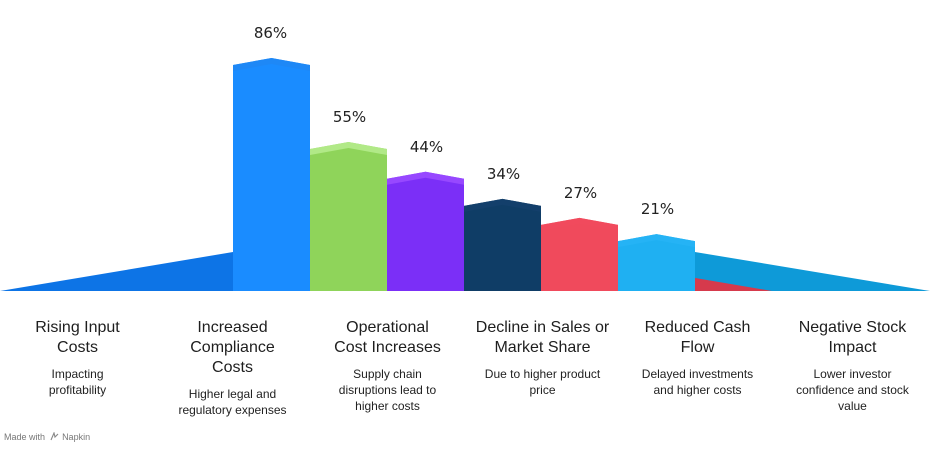 The height and width of the screenshot is (449, 930). What do you see at coordinates (426, 147) in the screenshot?
I see `value-label-operational-cost-increases: 44%` at bounding box center [426, 147].